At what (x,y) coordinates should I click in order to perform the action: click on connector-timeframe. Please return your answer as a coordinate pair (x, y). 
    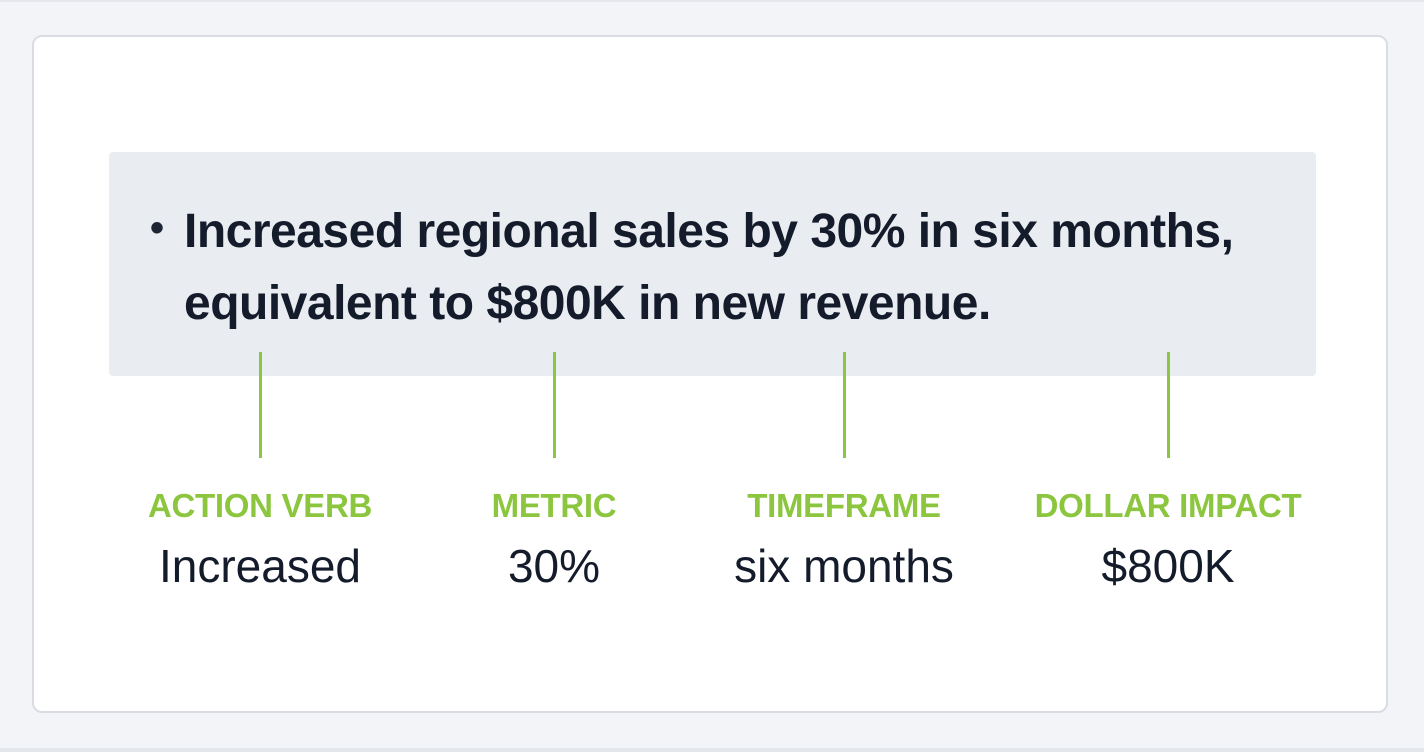
    Looking at the image, I should click on (844, 405).